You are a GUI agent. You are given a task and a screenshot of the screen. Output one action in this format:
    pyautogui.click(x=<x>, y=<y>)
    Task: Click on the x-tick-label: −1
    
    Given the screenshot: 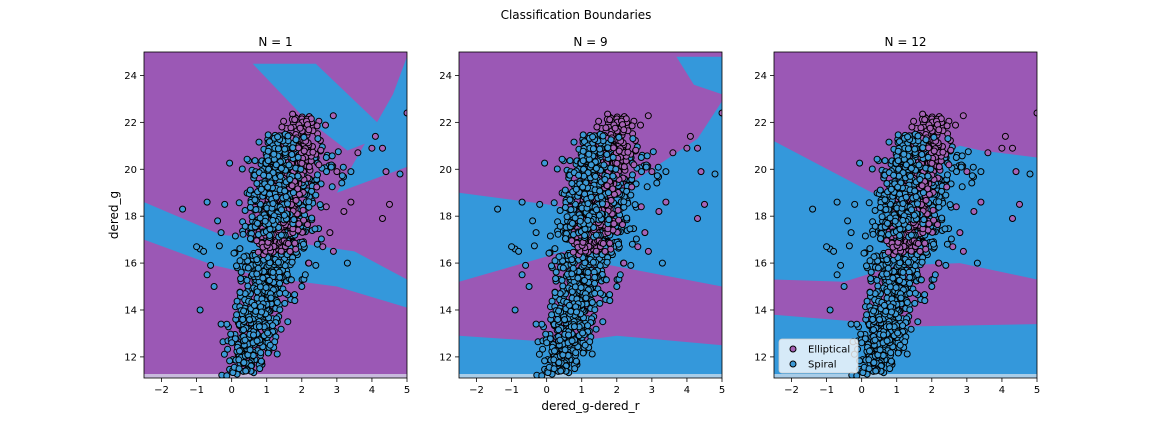 What is the action you would take?
    pyautogui.click(x=196, y=390)
    